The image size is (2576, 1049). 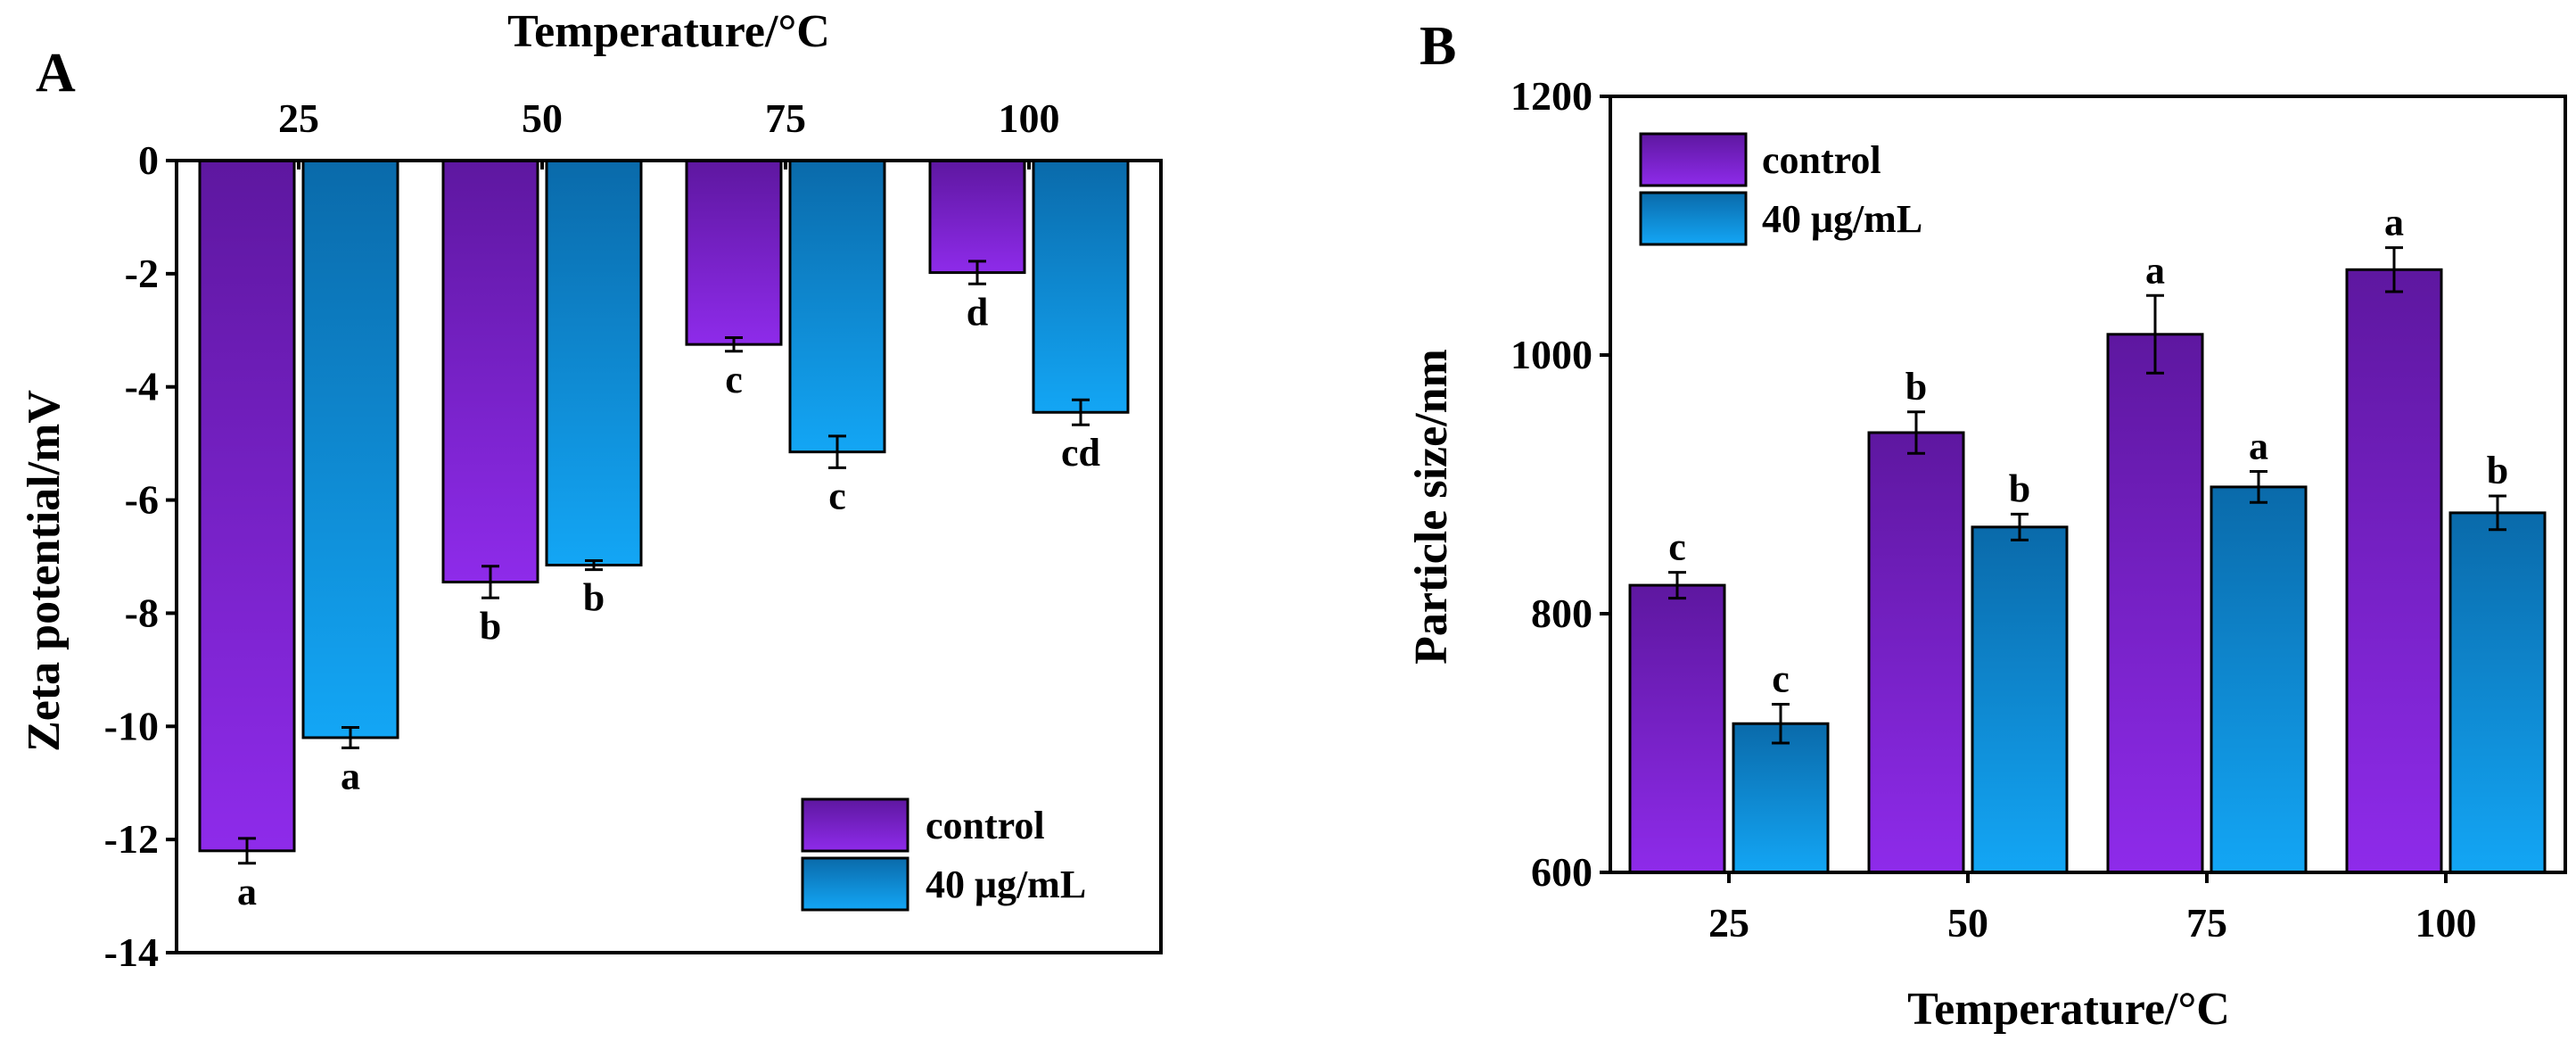 I want to click on panel-a-title: Temperature/°C, so click(x=668, y=32).